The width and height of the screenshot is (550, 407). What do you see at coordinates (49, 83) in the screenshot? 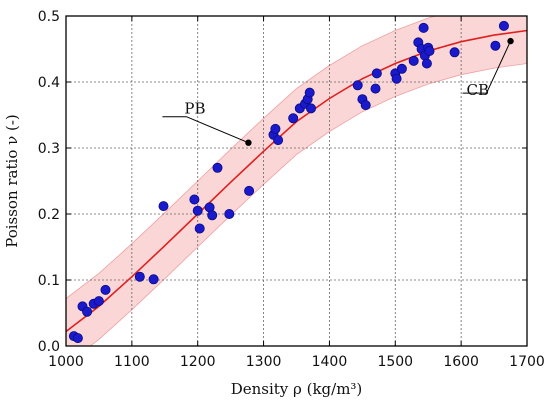
I see `y-tick-label: 0.4` at bounding box center [49, 83].